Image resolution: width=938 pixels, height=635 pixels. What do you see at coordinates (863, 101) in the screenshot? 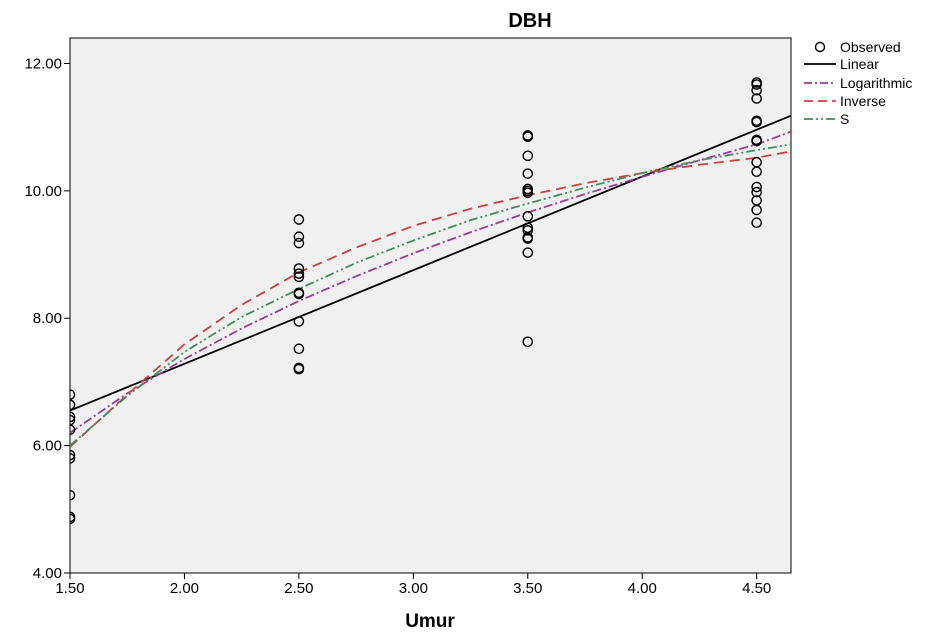
I see `legend-label-inverse: Inverse` at bounding box center [863, 101].